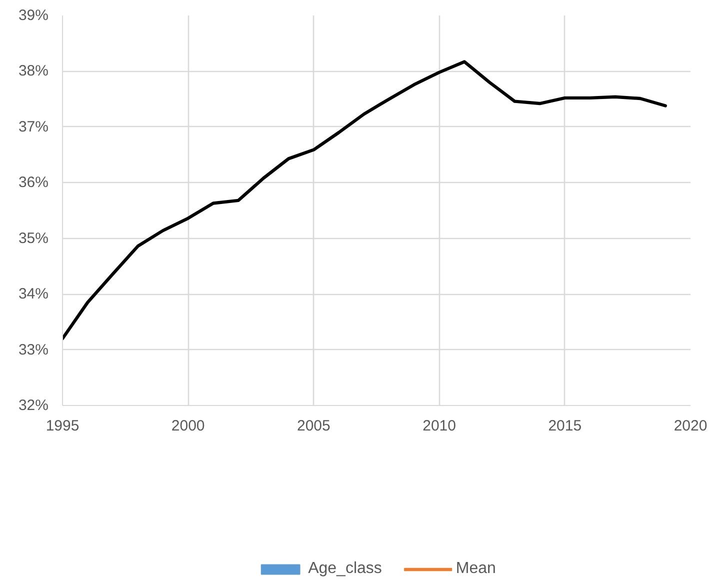 The height and width of the screenshot is (585, 721). Describe the element at coordinates (33, 127) in the screenshot. I see `y-tick-label: 37%` at that location.